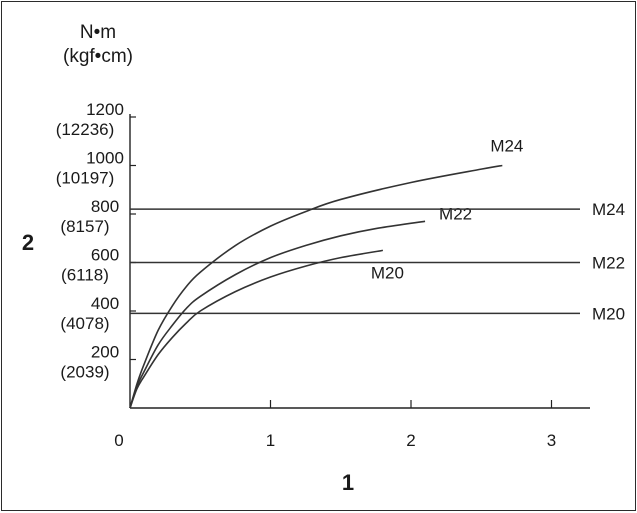  I want to click on series-label: M20, so click(387, 272).